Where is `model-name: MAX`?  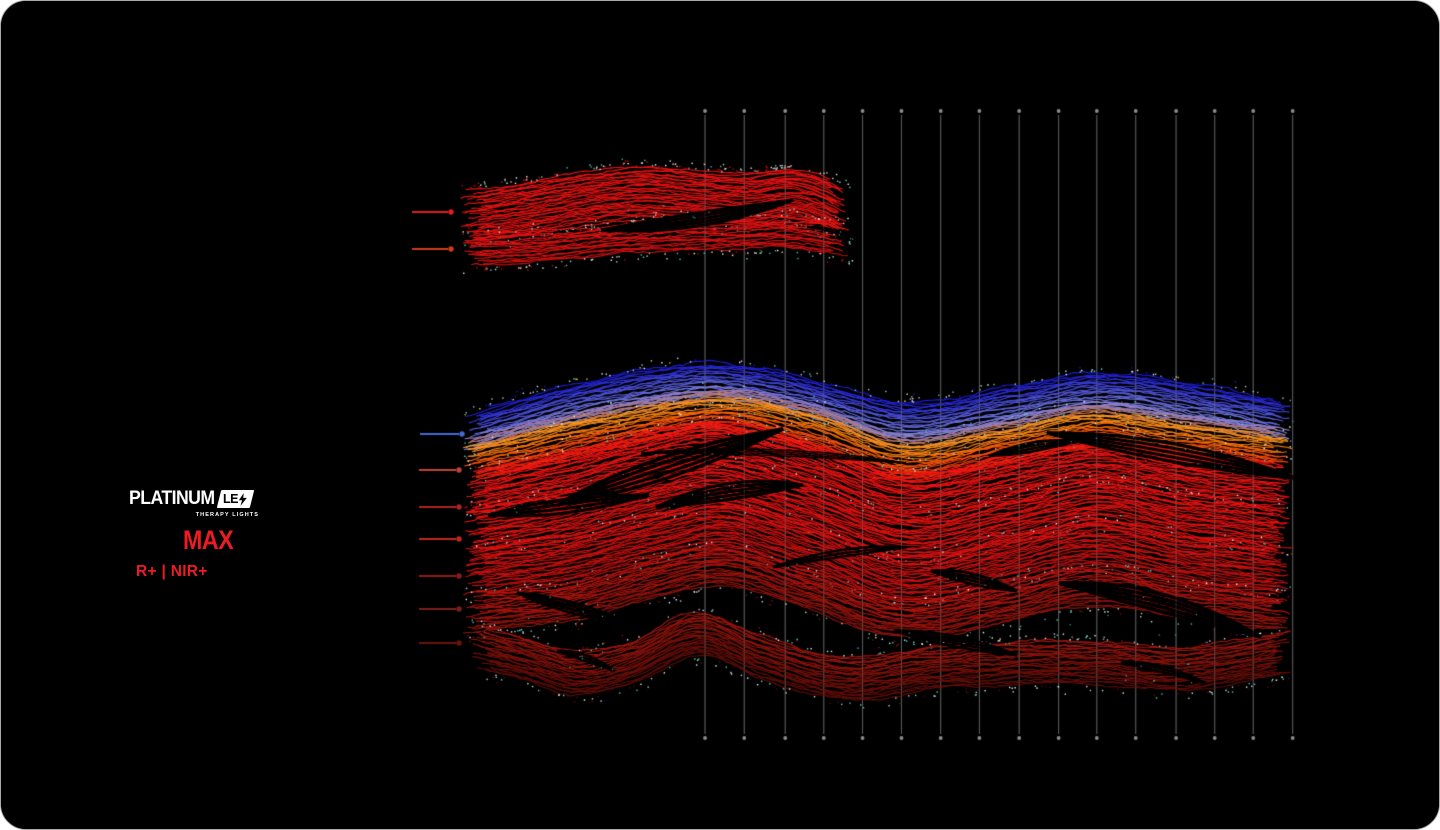
model-name: MAX is located at coordinates (208, 540).